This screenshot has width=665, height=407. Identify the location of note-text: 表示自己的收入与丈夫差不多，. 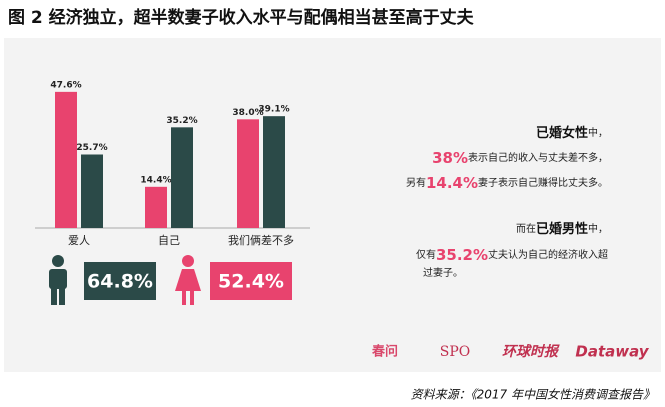
(538, 157).